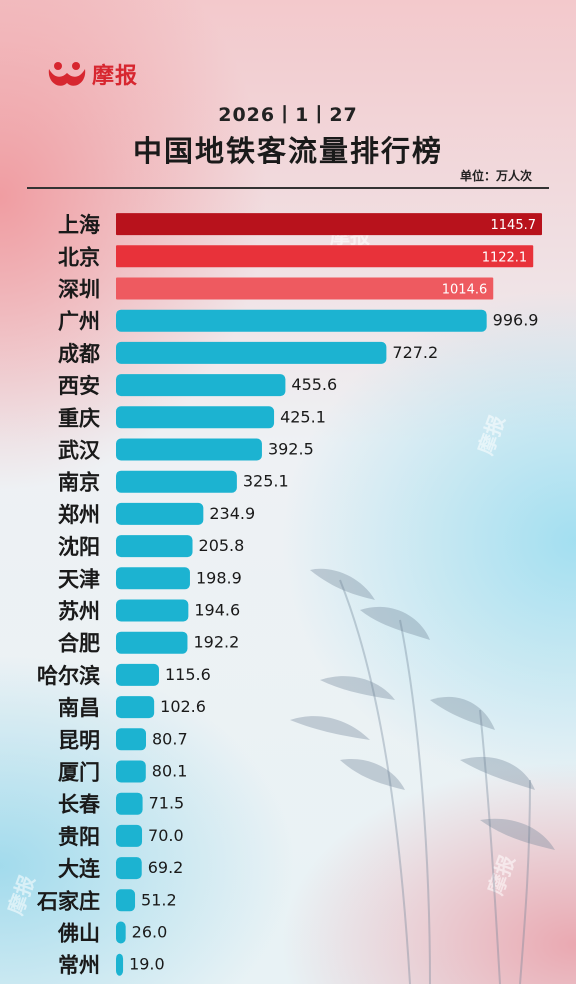  I want to click on value-label: 325.1, so click(266, 481).